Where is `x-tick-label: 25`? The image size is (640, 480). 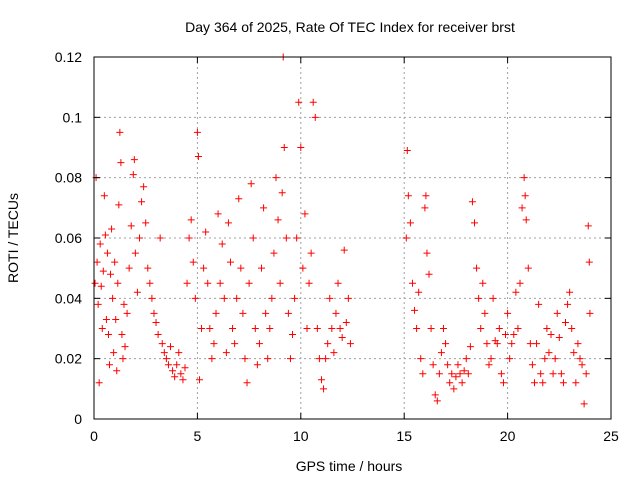
x-tick-label: 25 is located at coordinates (611, 436).